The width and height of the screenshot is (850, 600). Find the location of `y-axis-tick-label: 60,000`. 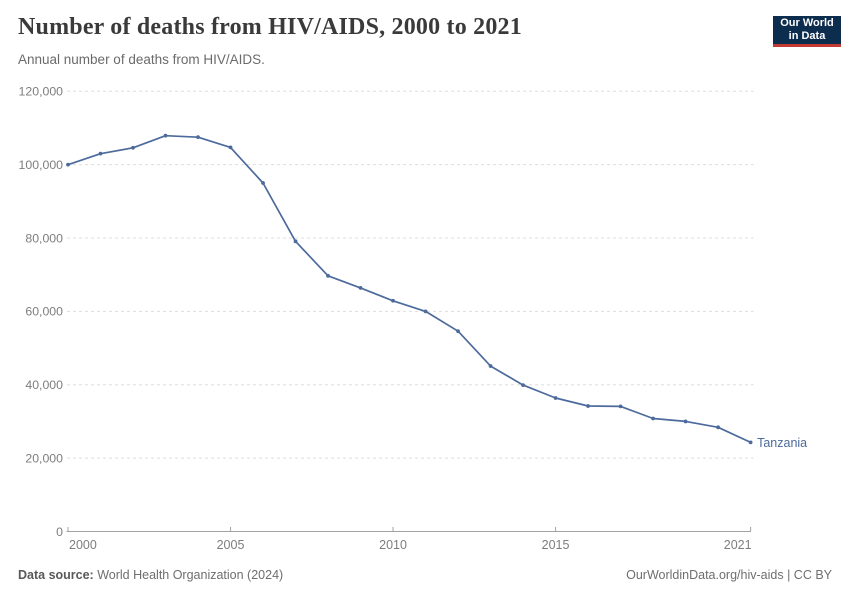

y-axis-tick-label: 60,000 is located at coordinates (44, 312).